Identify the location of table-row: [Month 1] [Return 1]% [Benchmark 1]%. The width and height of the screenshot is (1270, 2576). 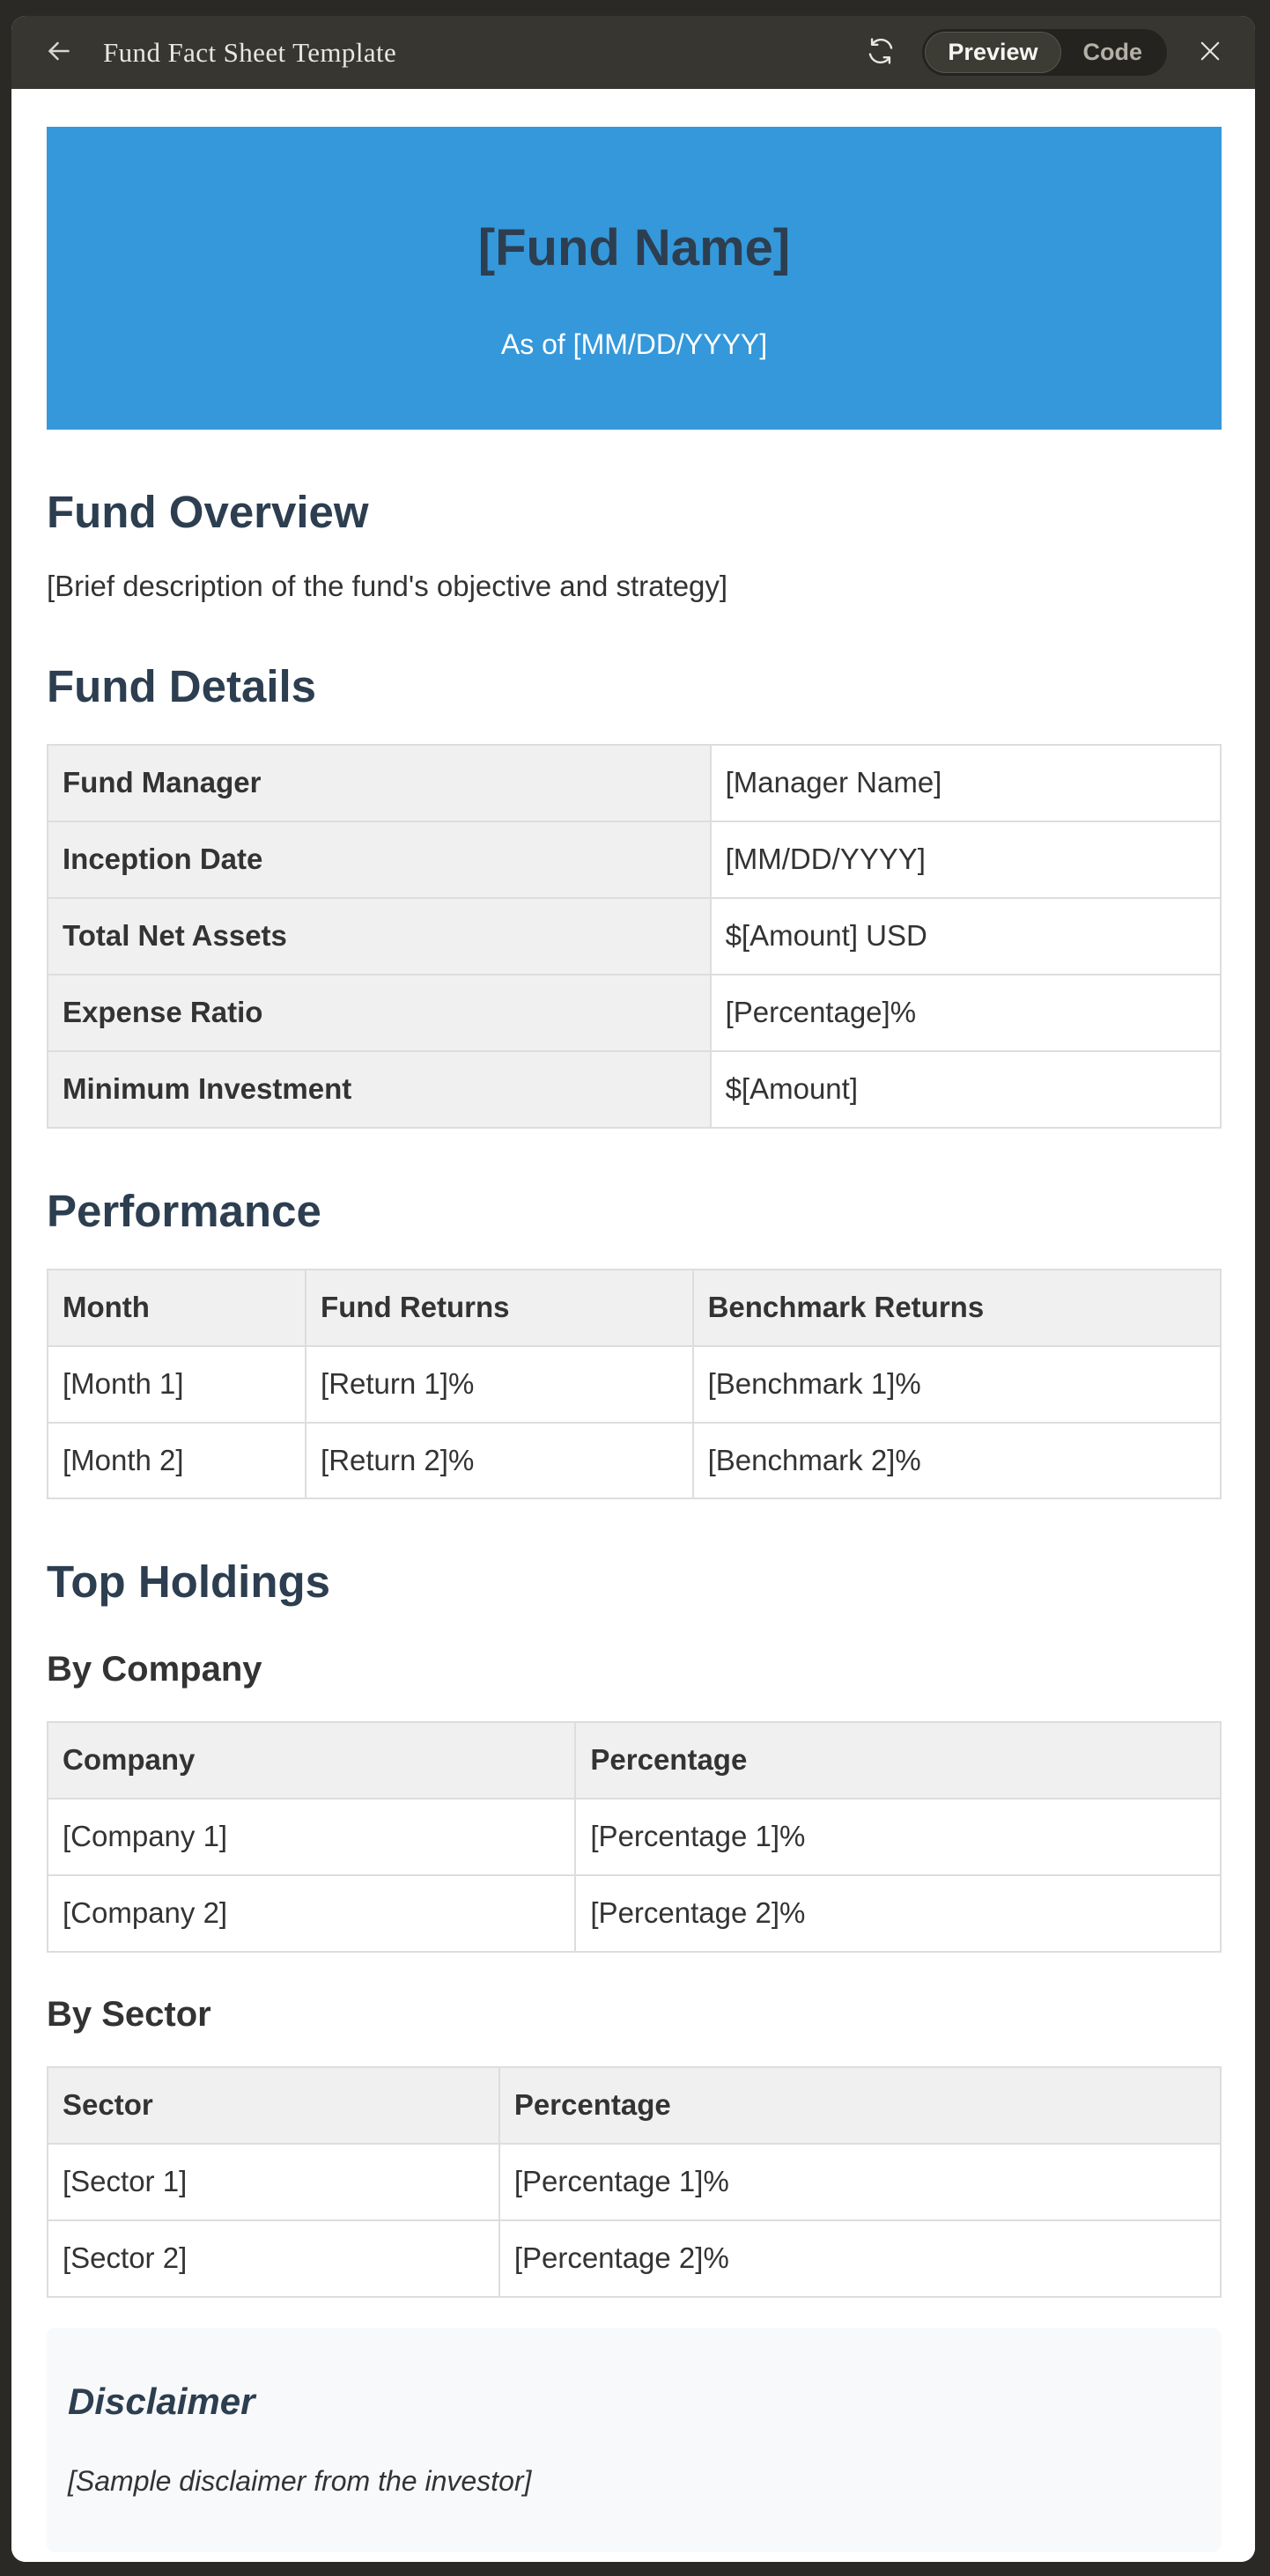
(634, 1384).